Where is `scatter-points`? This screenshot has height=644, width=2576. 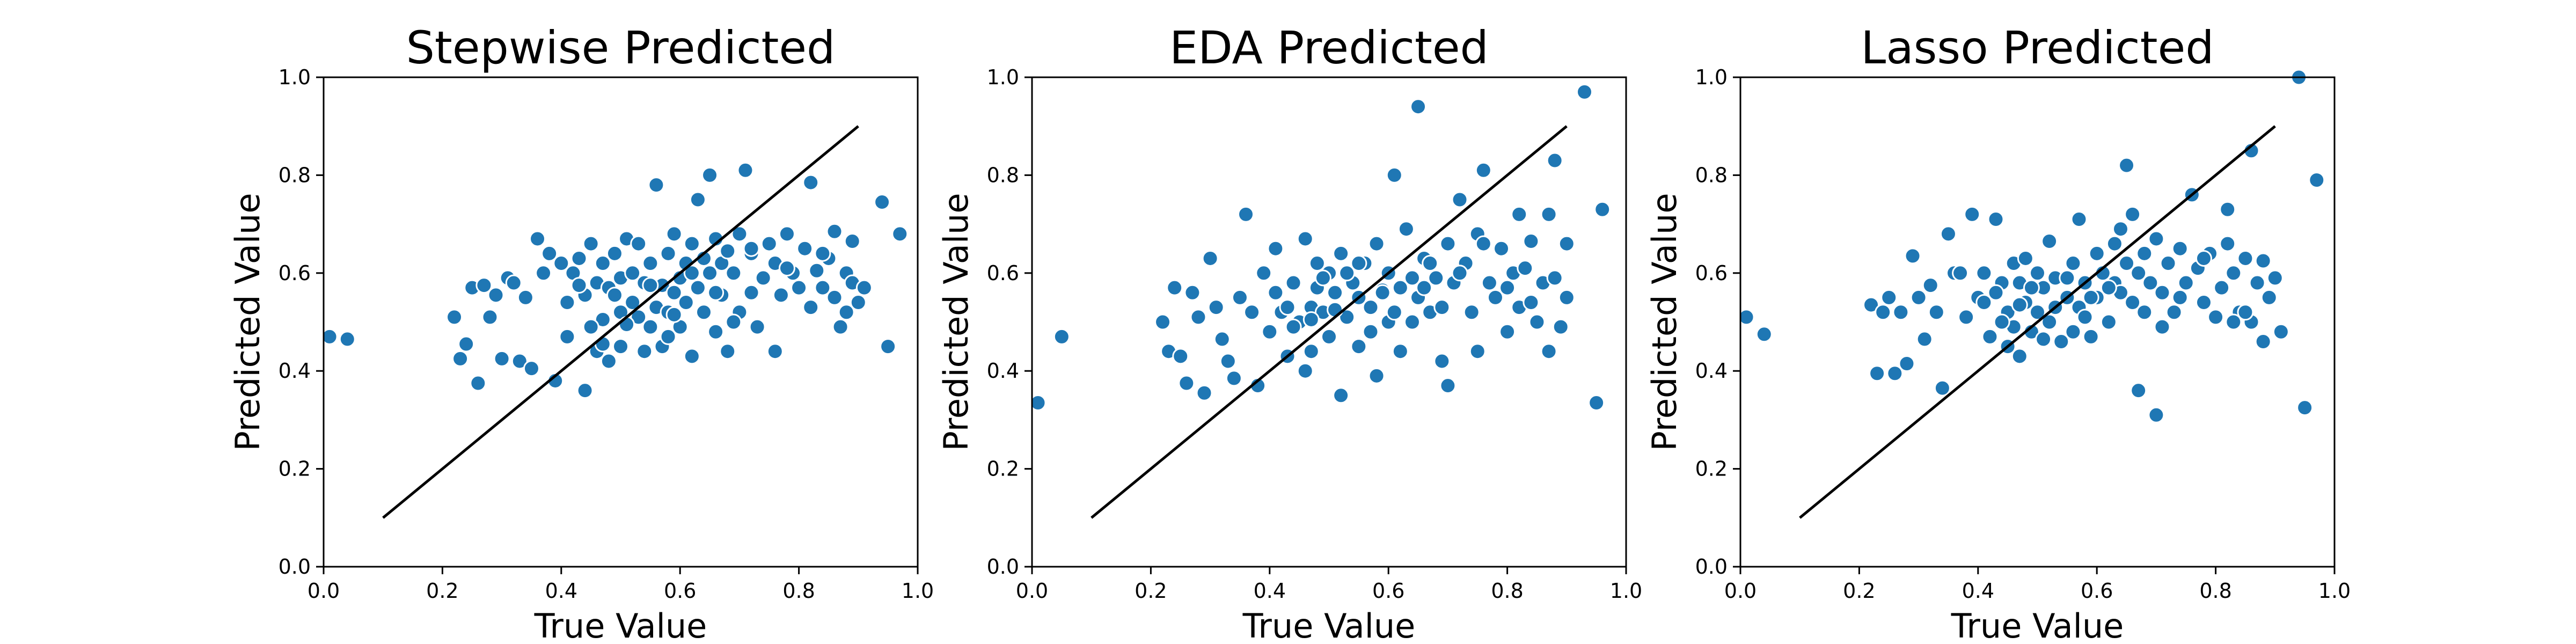 scatter-points is located at coordinates (1320, 247).